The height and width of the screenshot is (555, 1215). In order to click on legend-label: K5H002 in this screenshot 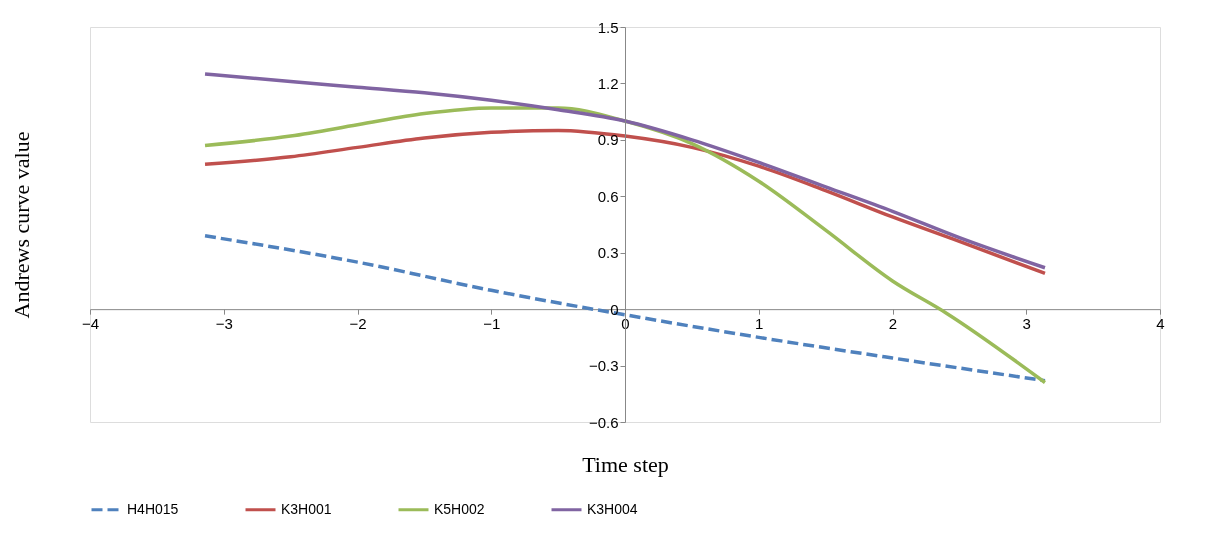, I will do `click(459, 508)`.